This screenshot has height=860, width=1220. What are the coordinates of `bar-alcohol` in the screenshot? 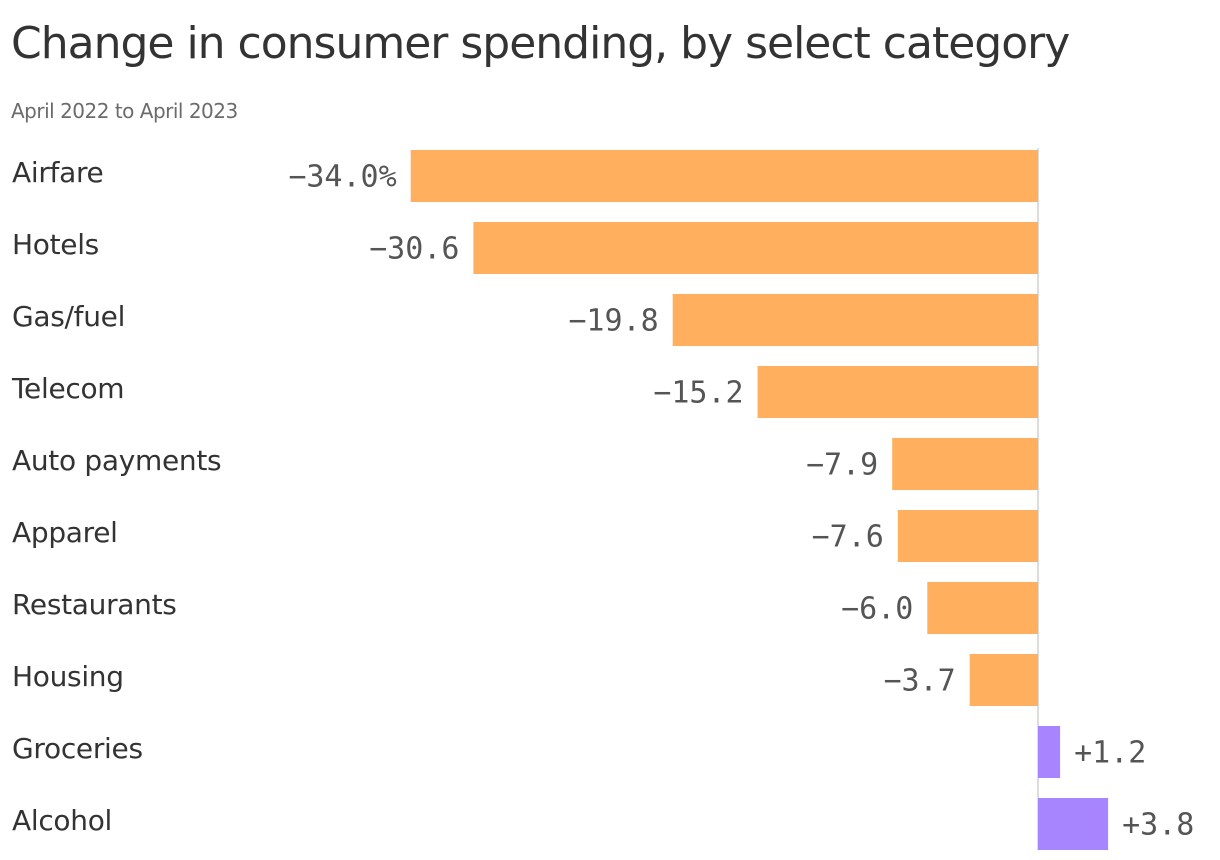 It's located at (1073, 824).